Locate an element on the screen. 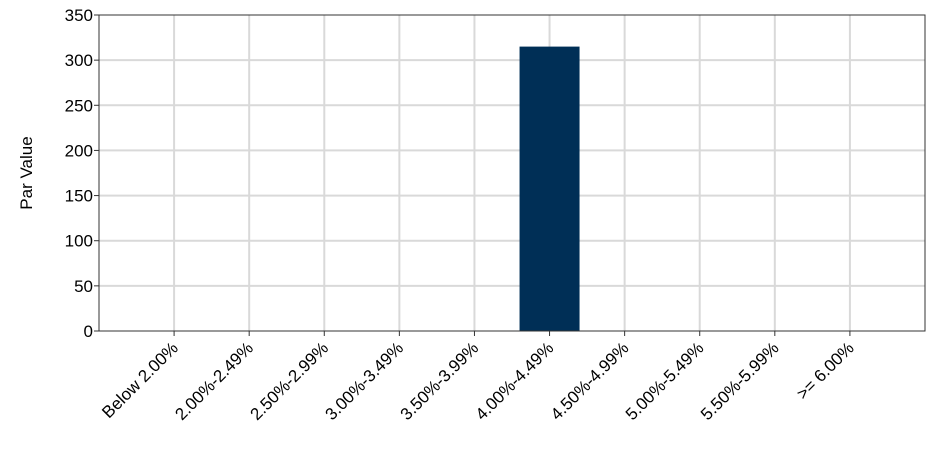 The image size is (928, 450). x-tick-label: Below 2.00% is located at coordinates (140, 380).